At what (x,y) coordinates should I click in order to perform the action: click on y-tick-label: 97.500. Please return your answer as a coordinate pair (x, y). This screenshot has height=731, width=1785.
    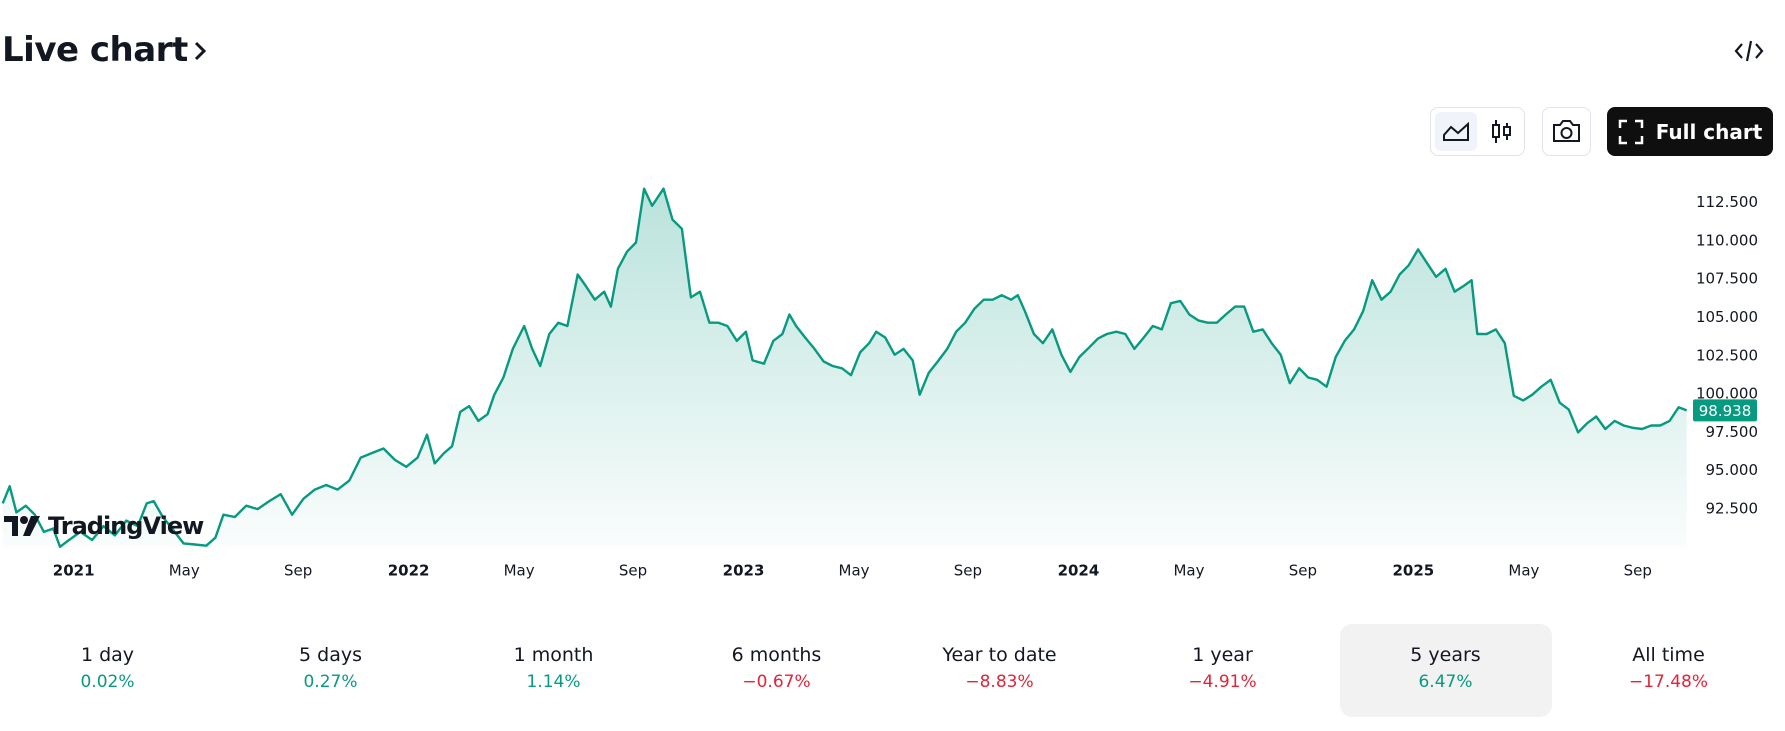
    Looking at the image, I should click on (1732, 432).